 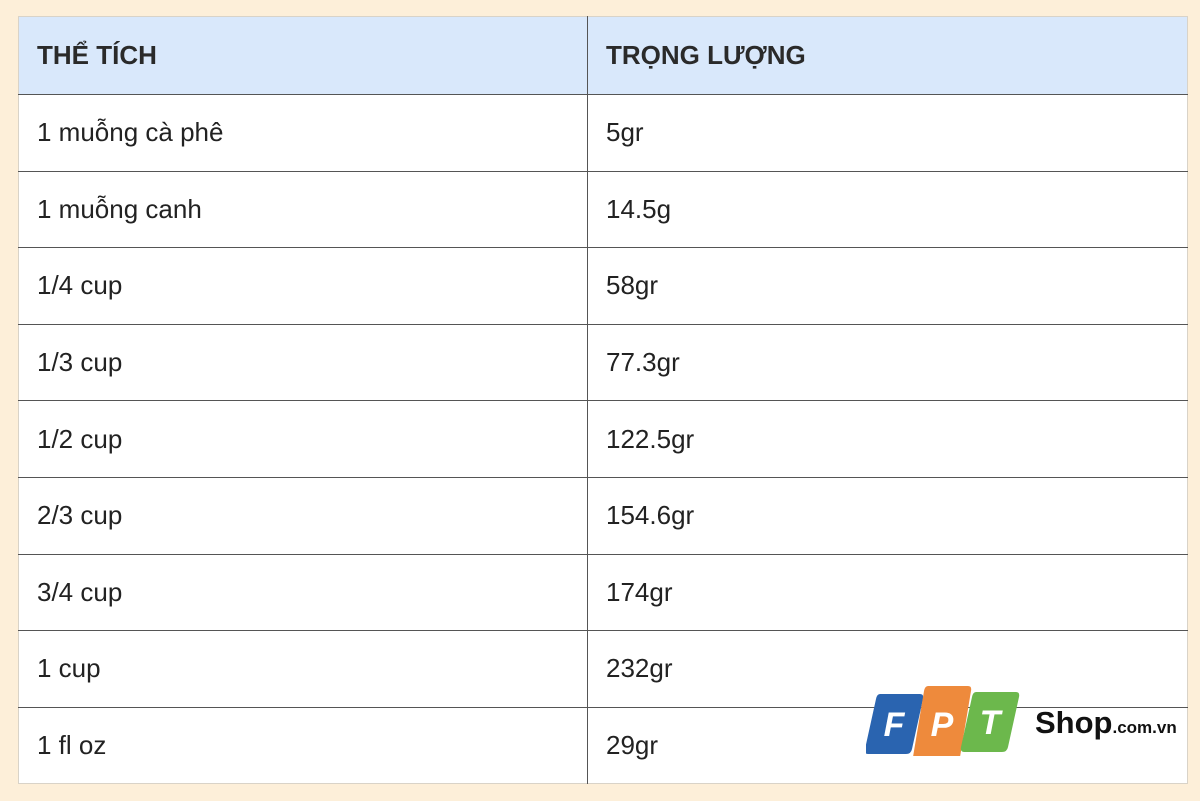 I want to click on logo-letter: F, so click(x=895, y=725).